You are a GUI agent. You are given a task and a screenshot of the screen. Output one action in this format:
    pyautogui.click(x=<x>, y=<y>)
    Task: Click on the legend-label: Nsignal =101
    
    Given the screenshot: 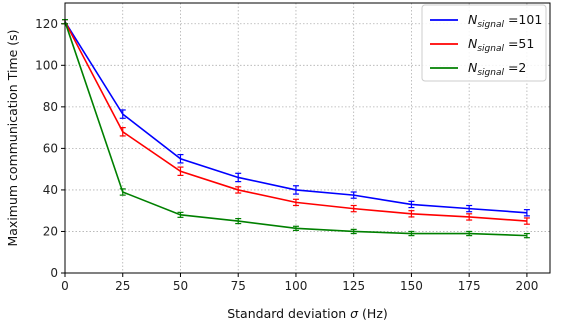 What is the action you would take?
    pyautogui.click(x=505, y=21)
    